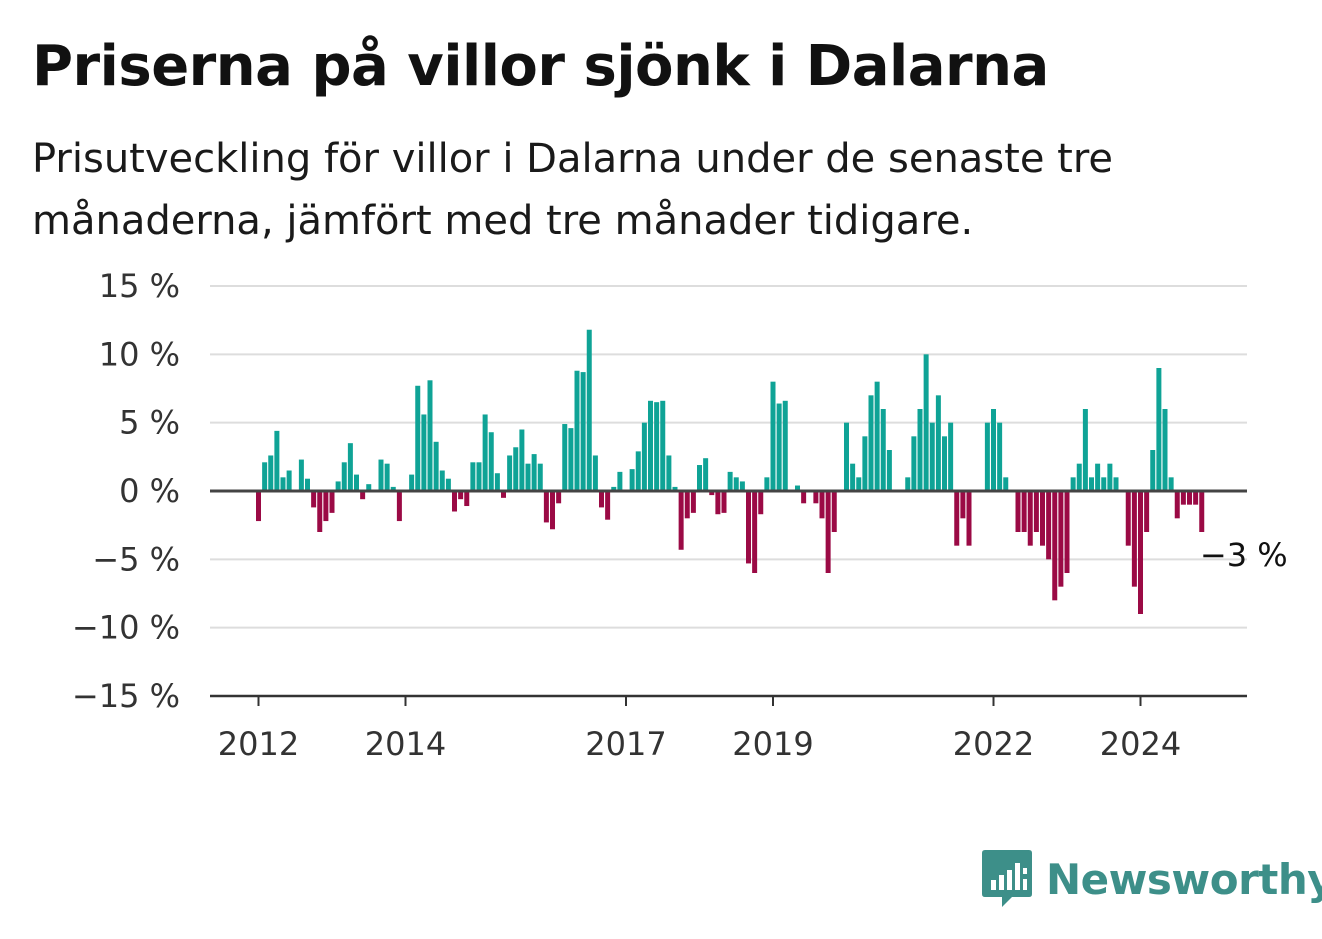 This screenshot has height=939, width=1322. Describe the element at coordinates (139, 286) in the screenshot. I see `y-tick-label: 15 %` at that location.